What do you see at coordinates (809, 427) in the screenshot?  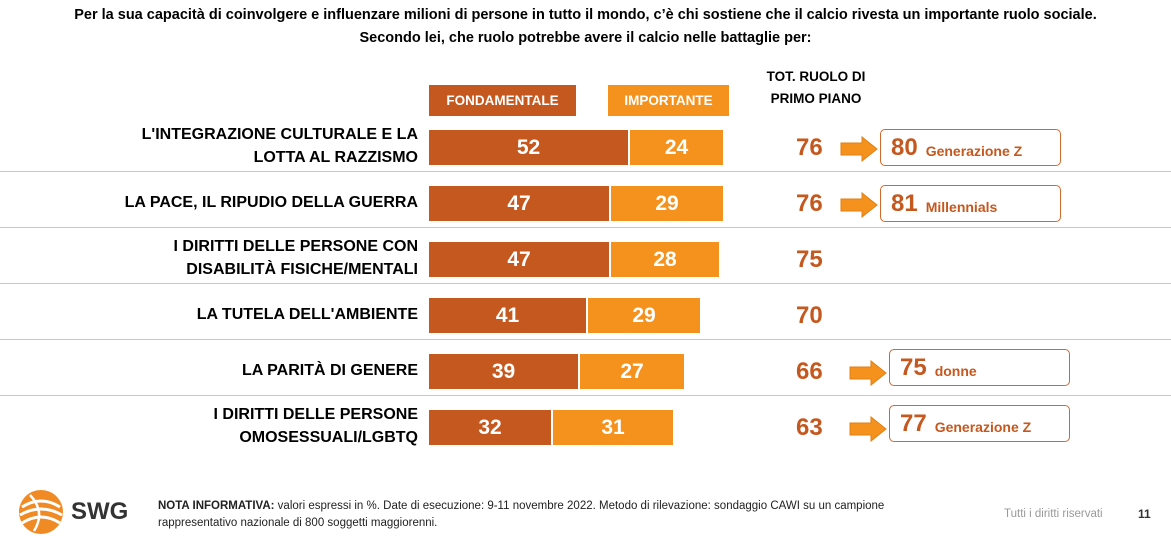 I see `total-value: 63` at bounding box center [809, 427].